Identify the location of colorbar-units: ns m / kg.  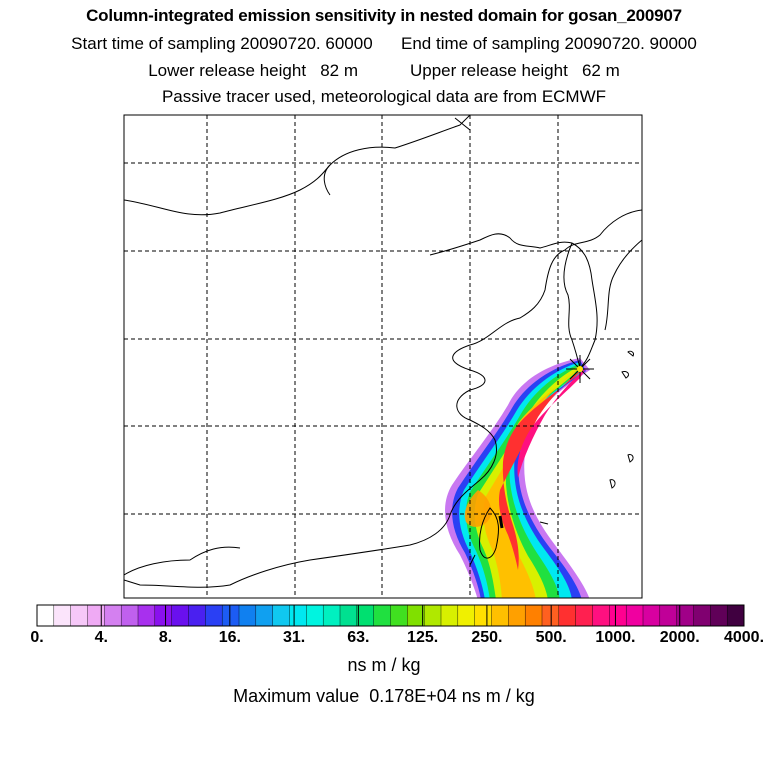
(384, 665).